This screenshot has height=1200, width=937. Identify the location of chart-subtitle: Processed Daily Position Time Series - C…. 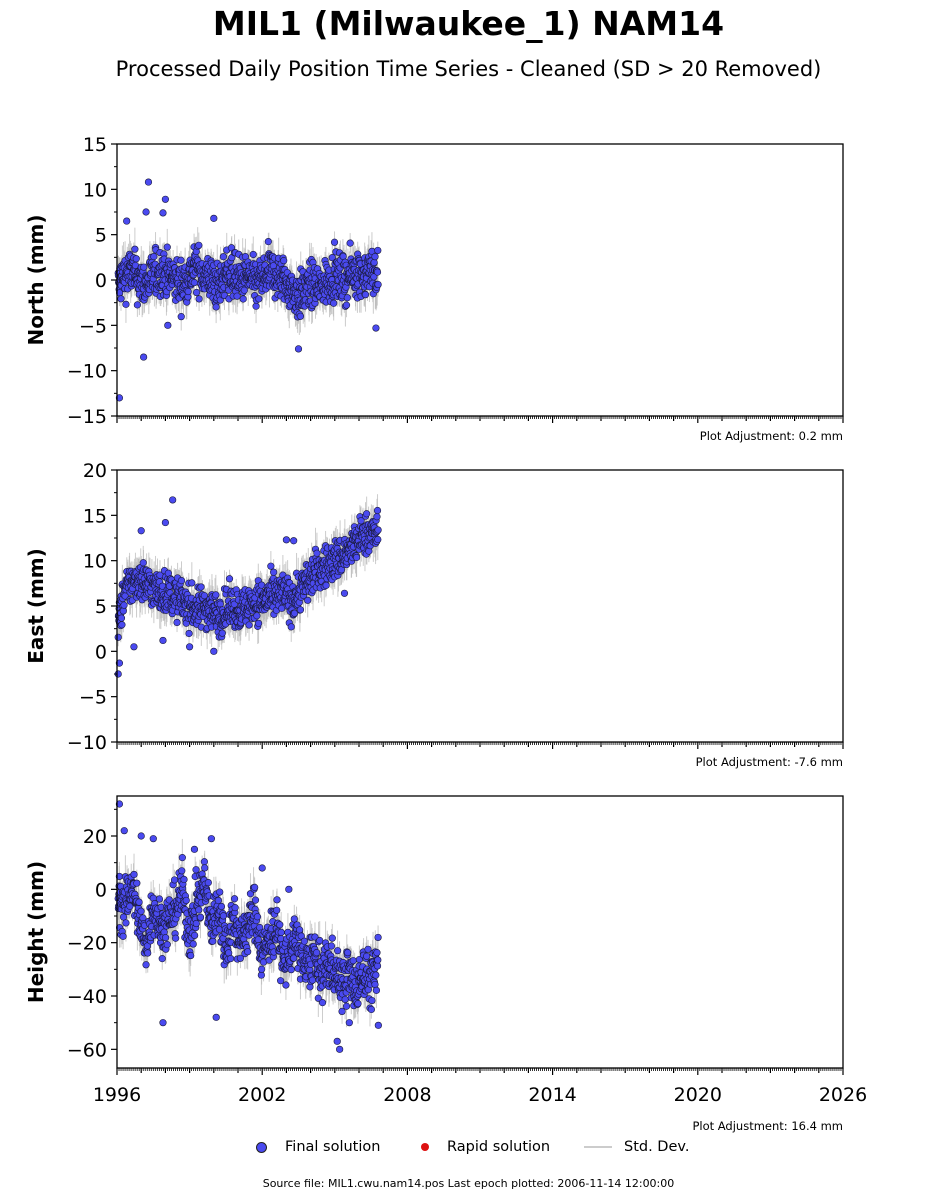
(468, 69).